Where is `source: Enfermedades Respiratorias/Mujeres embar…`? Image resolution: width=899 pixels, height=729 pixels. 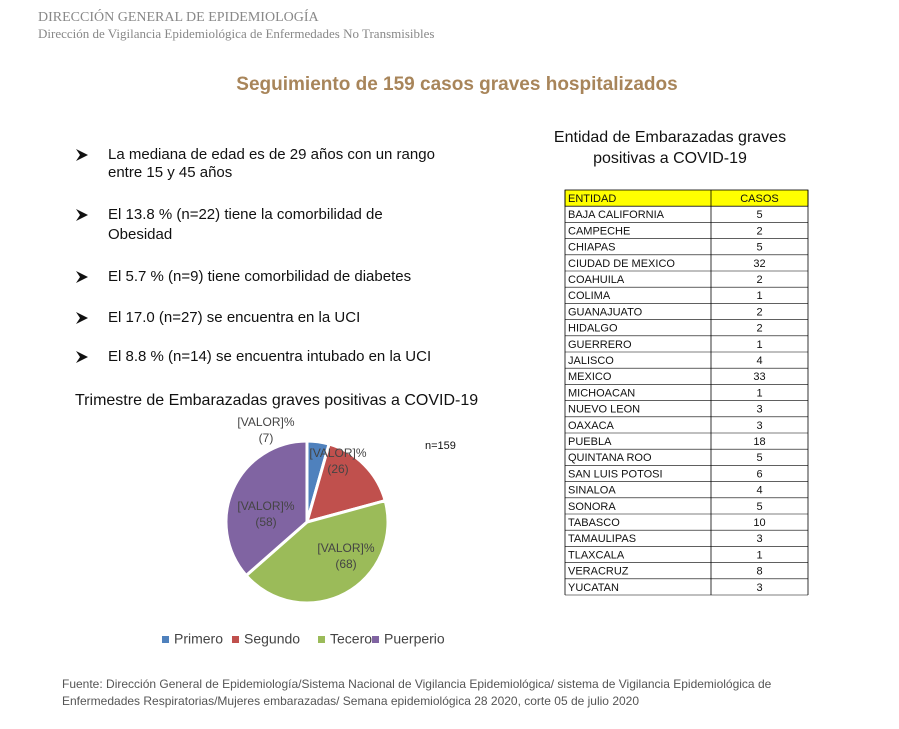 source: Enfermedades Respiratorias/Mujeres embar… is located at coordinates (350, 701).